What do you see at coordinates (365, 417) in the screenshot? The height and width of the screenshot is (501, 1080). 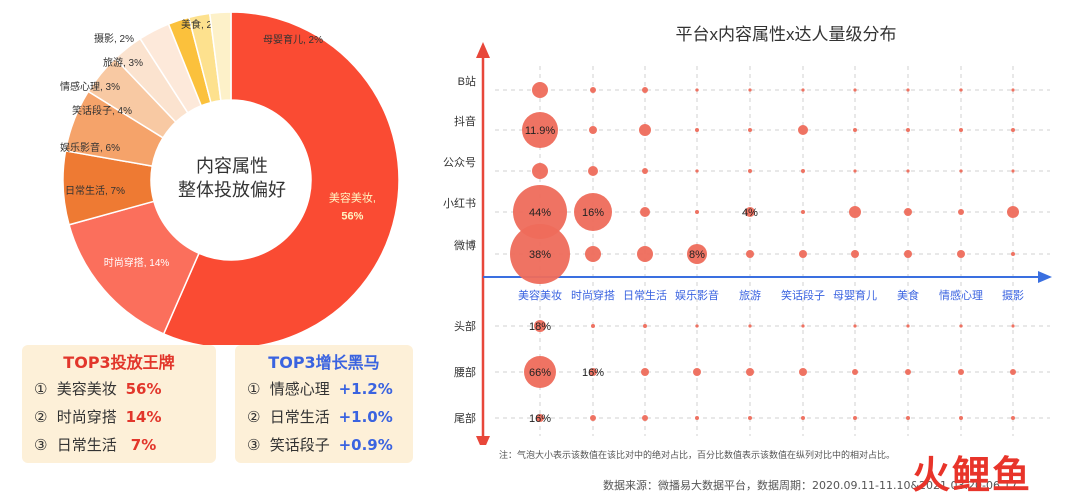 I see `rank-value: +1.0%` at bounding box center [365, 417].